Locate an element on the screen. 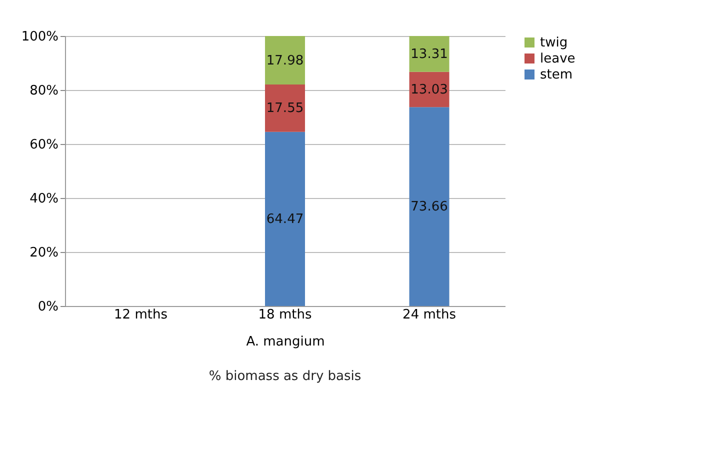 This screenshot has height=463, width=707. y-tick-label: 0% is located at coordinates (48, 307).